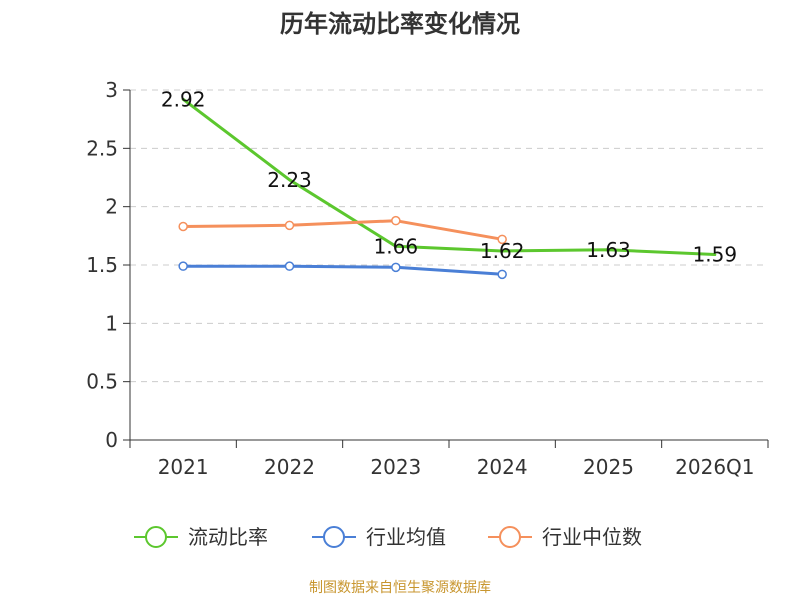 Image resolution: width=800 pixels, height=600 pixels. Describe the element at coordinates (608, 250) in the screenshot. I see `data-label: 1.63` at that location.